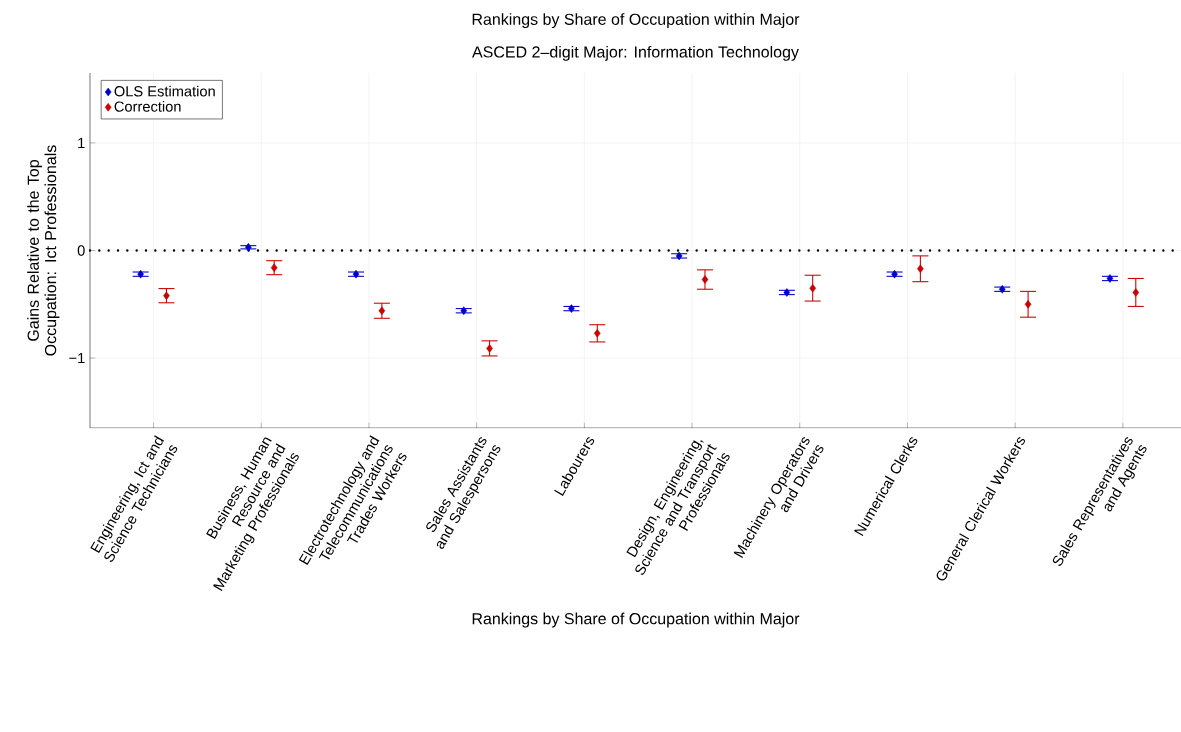 The image size is (1181, 732). Describe the element at coordinates (147, 106) in the screenshot. I see `legend-label: Correction` at that location.